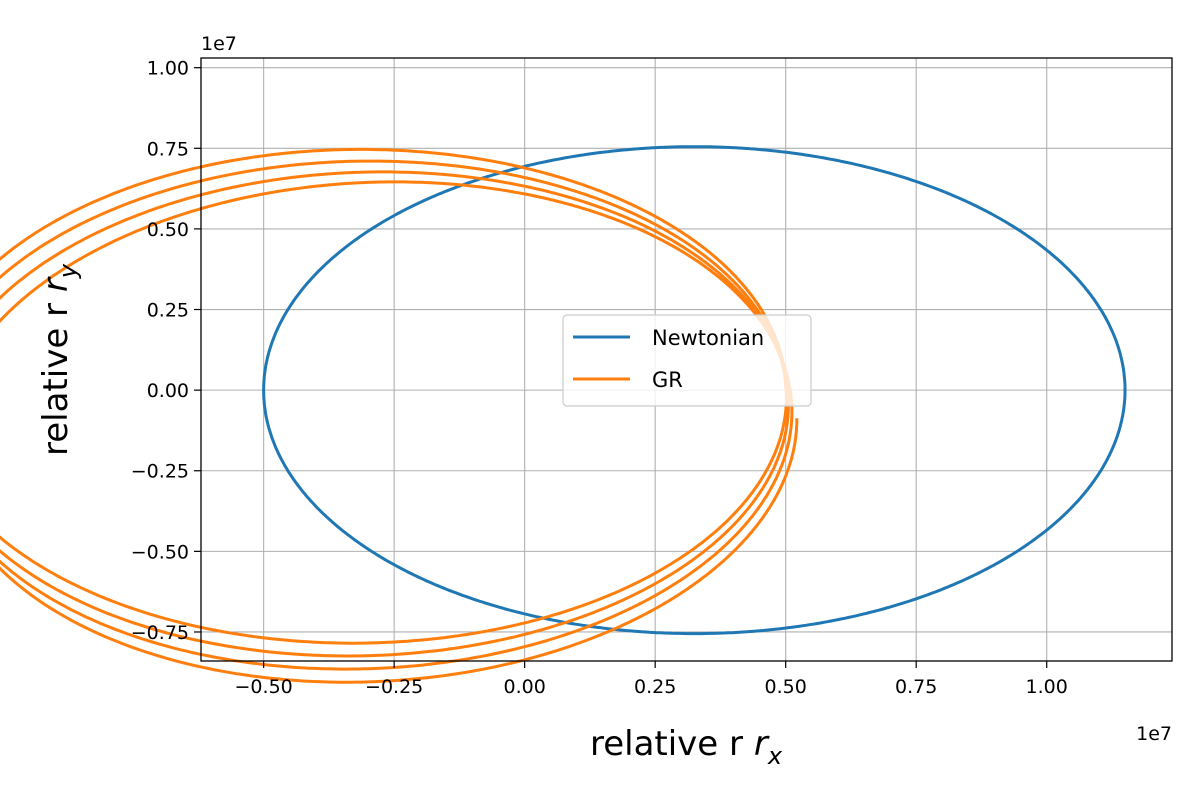 Image resolution: width=1200 pixels, height=800 pixels. Describe the element at coordinates (168, 311) in the screenshot. I see `y-tick-label: 0.25` at that location.